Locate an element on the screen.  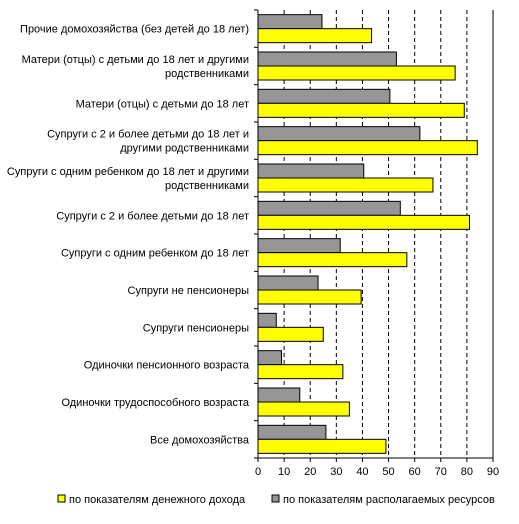
category-label: Матери (отцы) с детьми до 18 лет is located at coordinates (162, 104).